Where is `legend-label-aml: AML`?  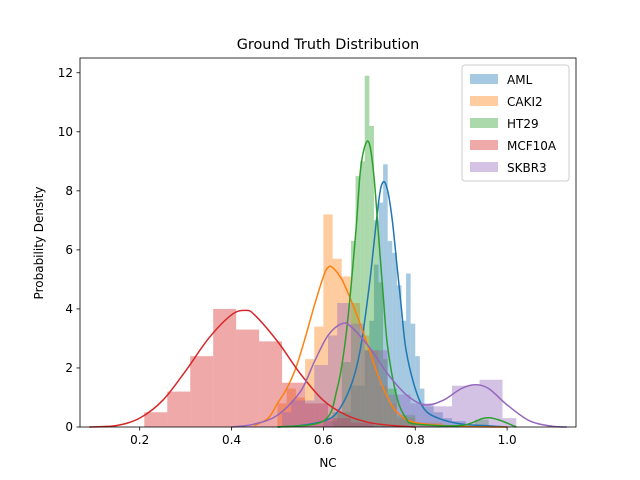
legend-label-aml: AML is located at coordinates (520, 80).